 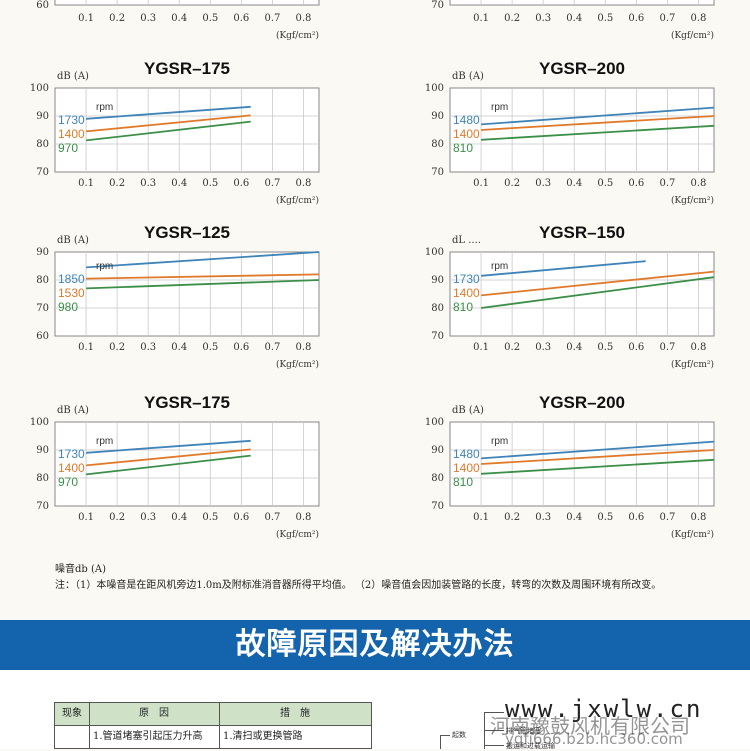 I want to click on chart-4-y-tick: 90, so click(x=437, y=280).